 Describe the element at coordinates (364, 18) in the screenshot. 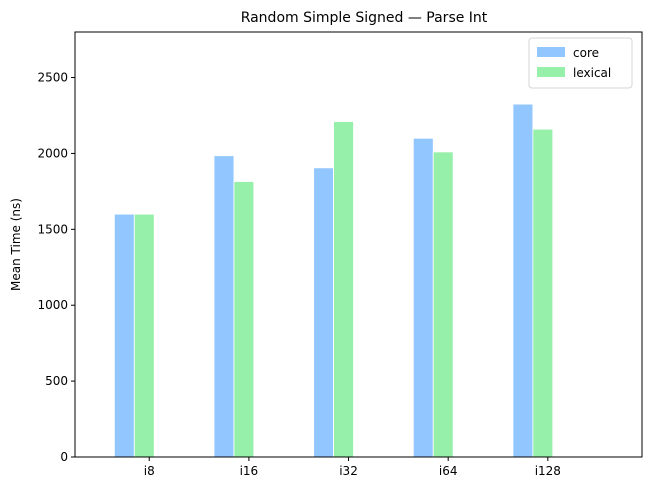

I see `chart-title: Random Simple Signed — Parse Int` at that location.